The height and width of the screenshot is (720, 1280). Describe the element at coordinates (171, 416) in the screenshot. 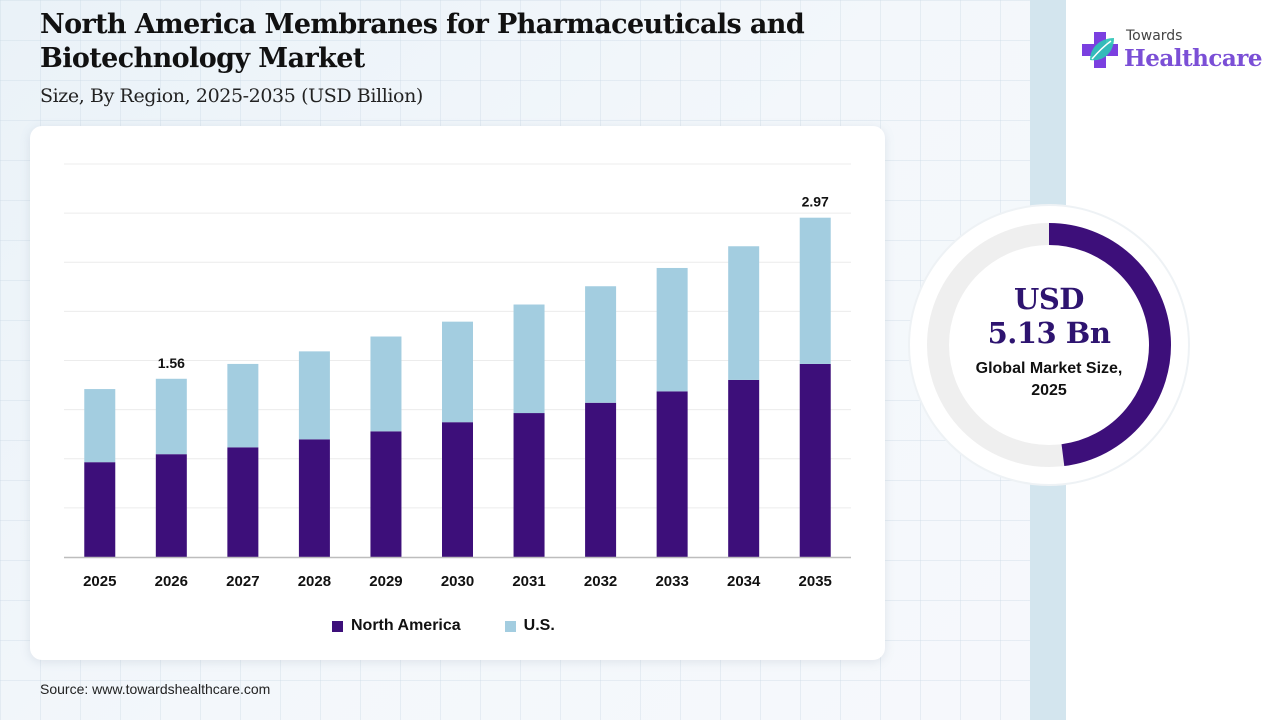

I see `bar-u-s-2026` at that location.